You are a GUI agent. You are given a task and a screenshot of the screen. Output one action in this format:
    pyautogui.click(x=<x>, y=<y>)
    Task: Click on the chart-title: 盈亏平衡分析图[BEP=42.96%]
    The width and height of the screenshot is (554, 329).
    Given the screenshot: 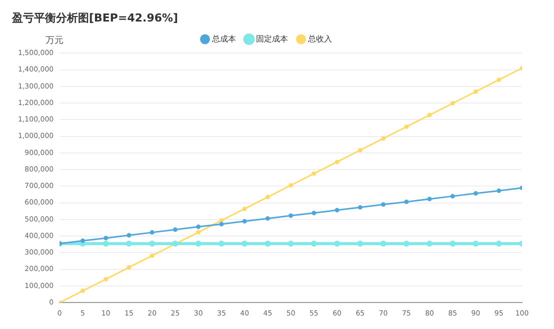 What is the action you would take?
    pyautogui.click(x=94, y=17)
    